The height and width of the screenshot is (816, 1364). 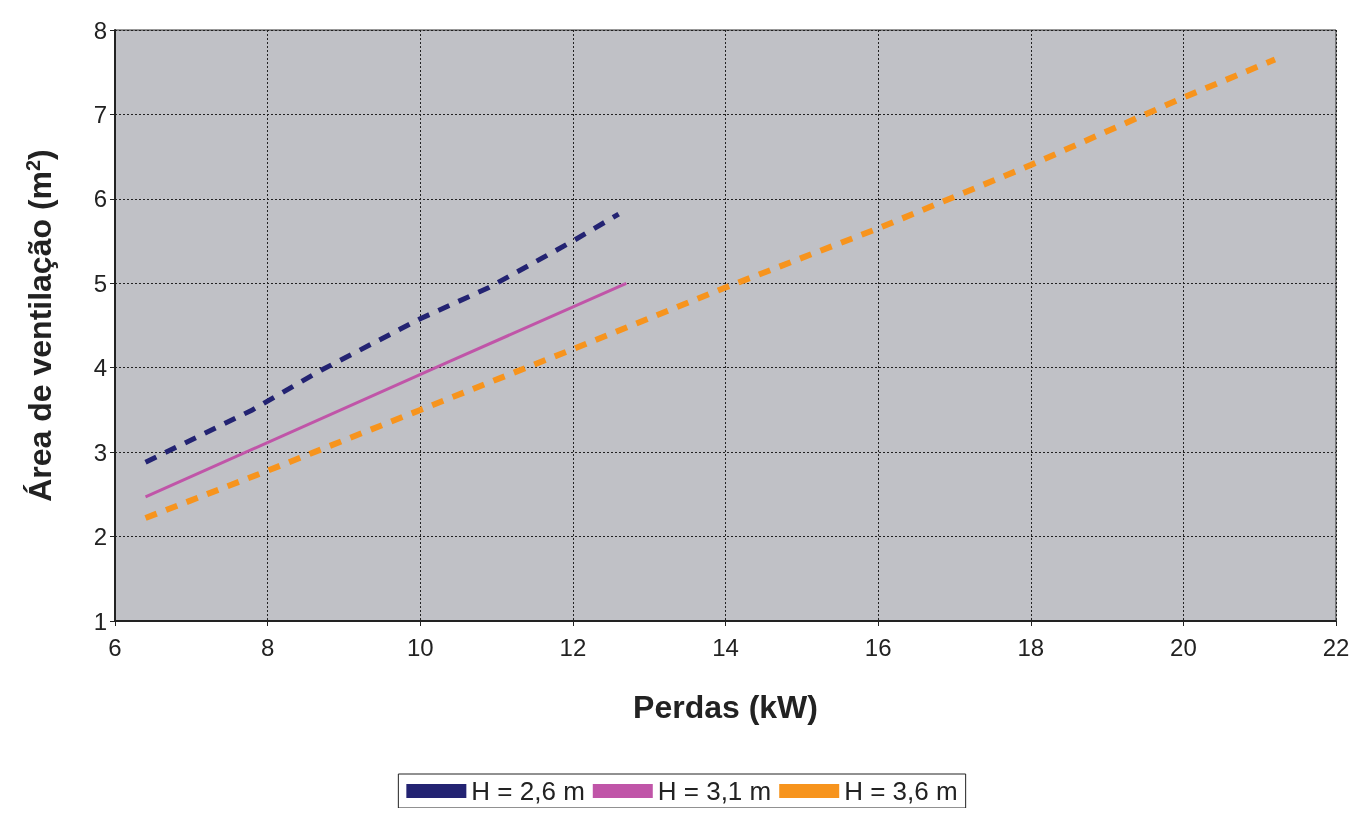 What do you see at coordinates (1336, 647) in the screenshot?
I see `x-tick-label: 22` at bounding box center [1336, 647].